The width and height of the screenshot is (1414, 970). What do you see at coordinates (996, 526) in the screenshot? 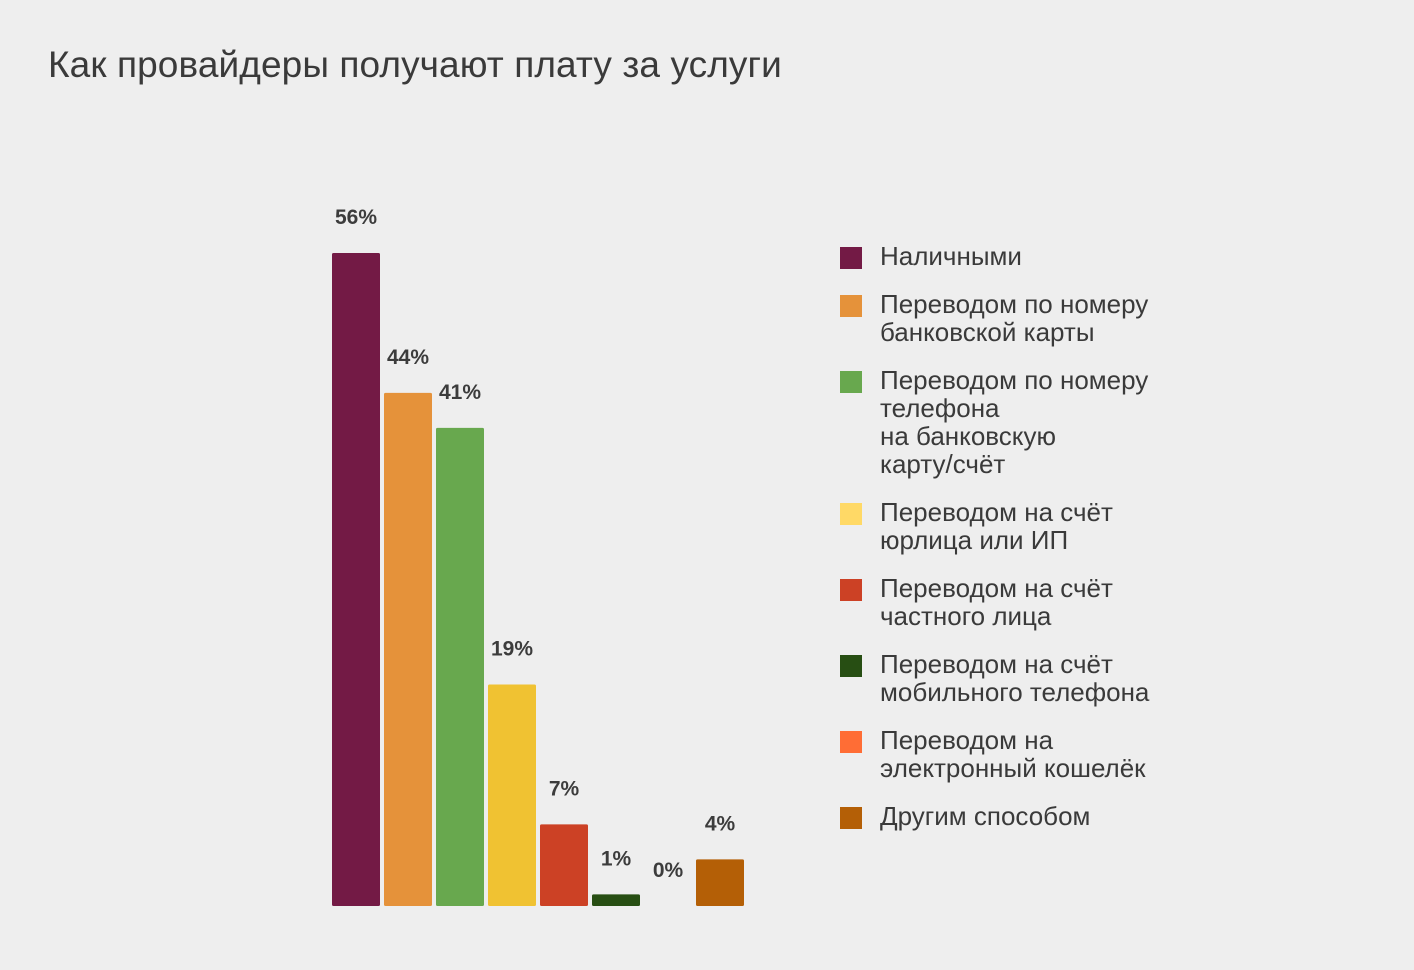
I see `legend-label: Переводом на счёт юрлица или ИП` at bounding box center [996, 526].